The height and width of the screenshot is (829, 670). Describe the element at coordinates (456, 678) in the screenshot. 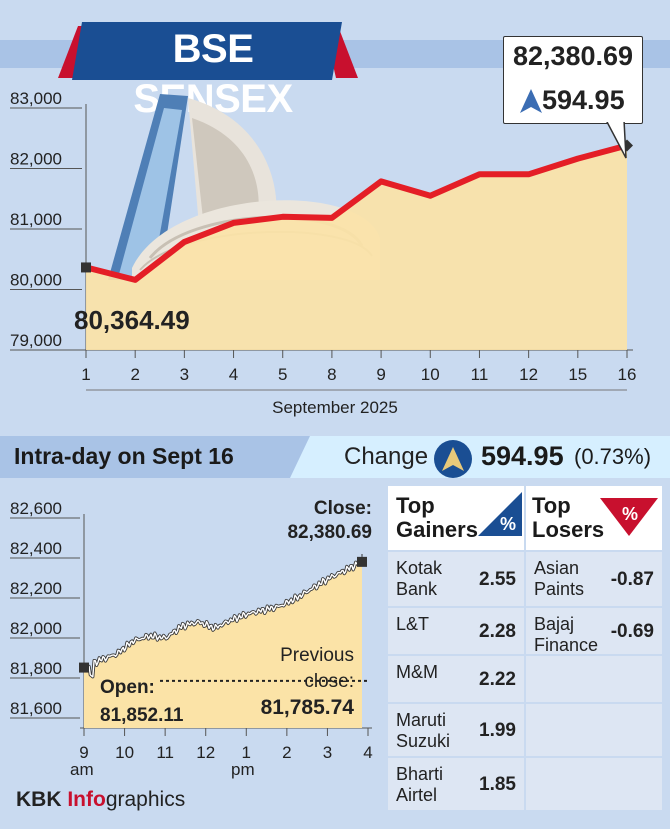

I see `table-row: M&M 2.22` at that location.